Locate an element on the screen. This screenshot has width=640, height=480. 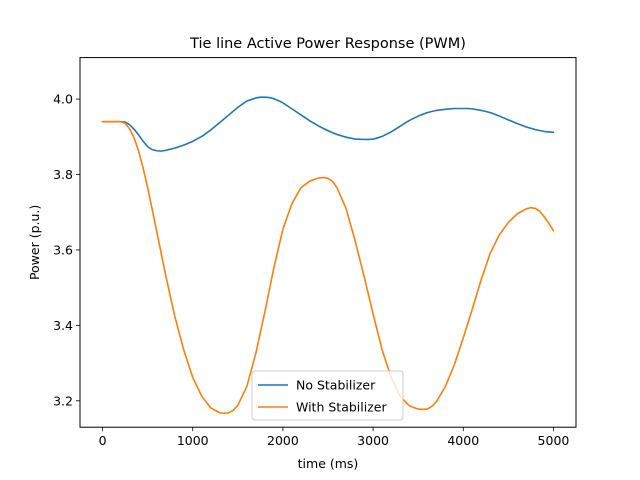
y-tick-label: 3.4 is located at coordinates (63, 325).